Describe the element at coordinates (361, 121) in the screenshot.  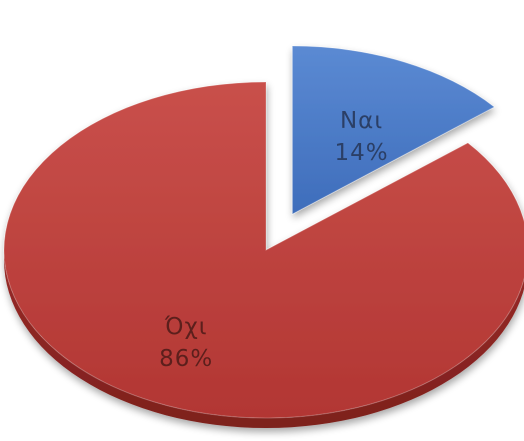
I see `slice-category-label: Ναι` at that location.